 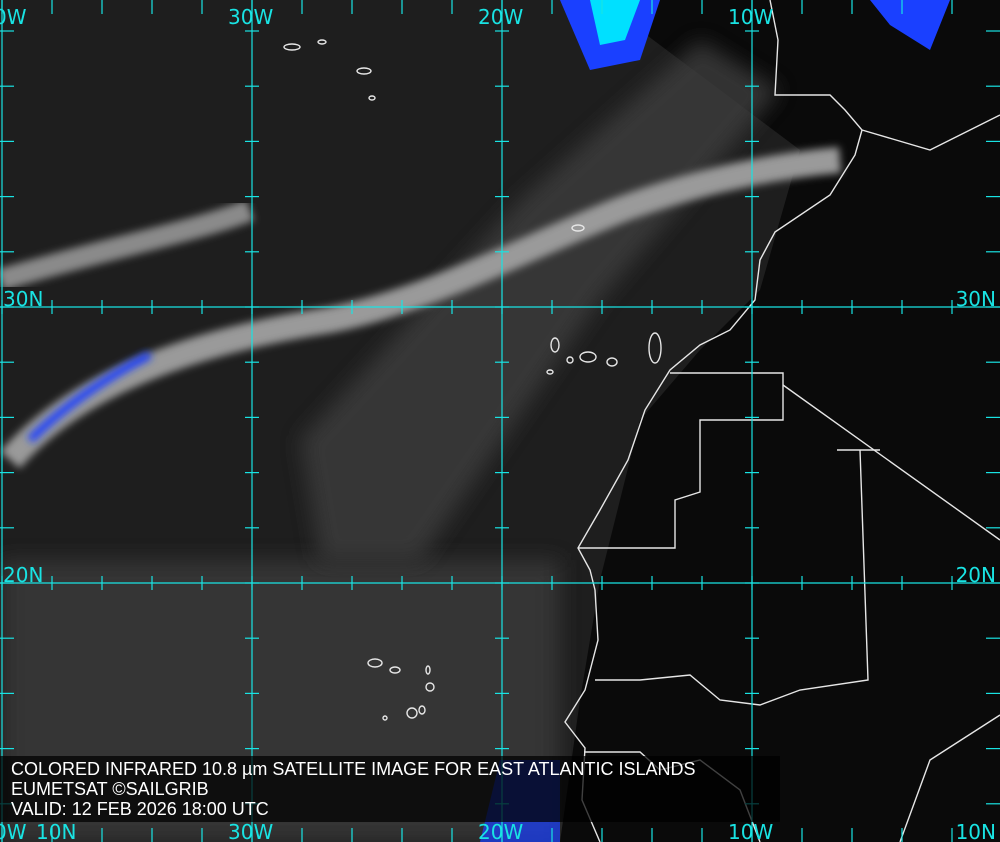 I want to click on lat-label-left: 20N, so click(x=23, y=575).